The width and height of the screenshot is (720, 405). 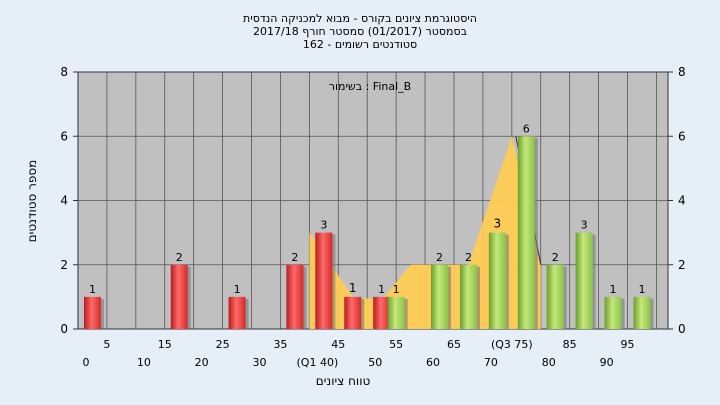 I want to click on legend-text: בשימור : Final_B, so click(x=370, y=86).